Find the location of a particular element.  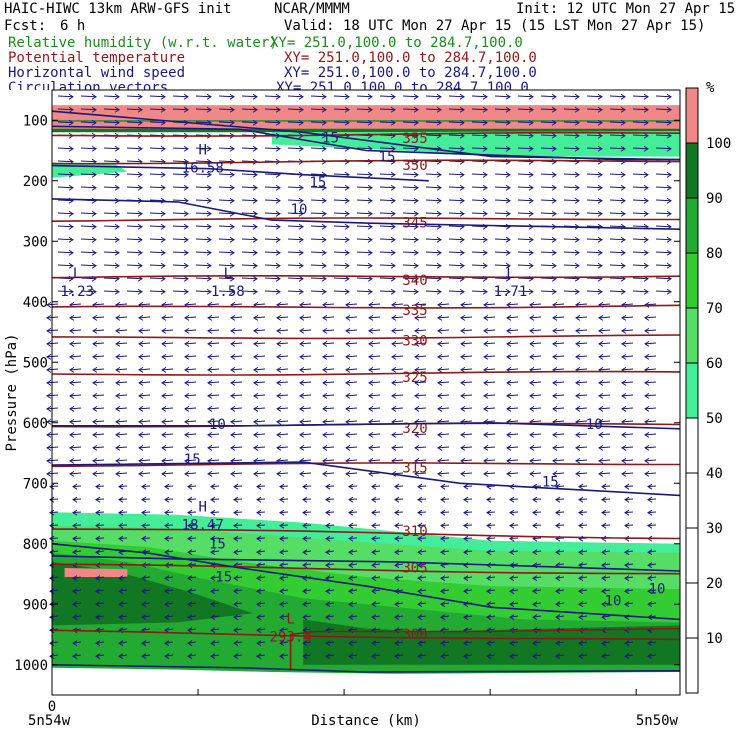

rh-fill-area is located at coordinates (475, 144).